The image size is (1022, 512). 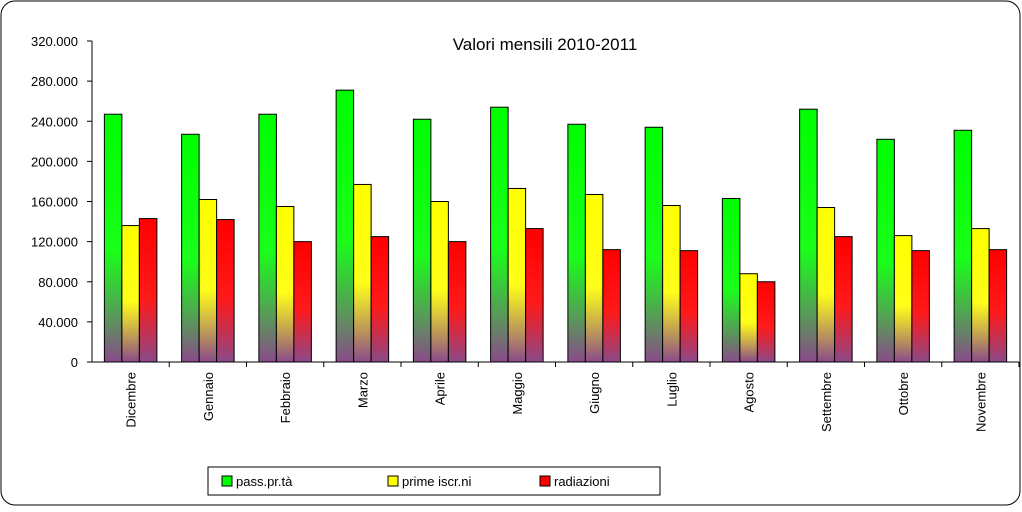 I want to click on x-tick-label: Agosto, so click(x=749, y=392).